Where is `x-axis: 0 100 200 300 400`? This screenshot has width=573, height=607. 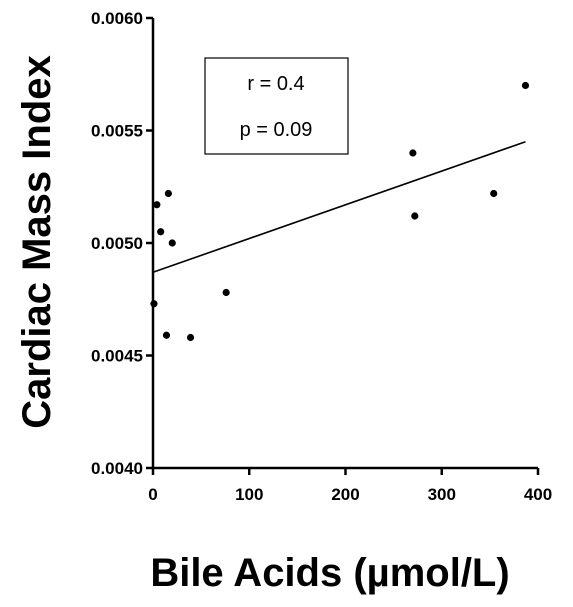
x-axis: 0 100 200 300 400 is located at coordinates (350, 485).